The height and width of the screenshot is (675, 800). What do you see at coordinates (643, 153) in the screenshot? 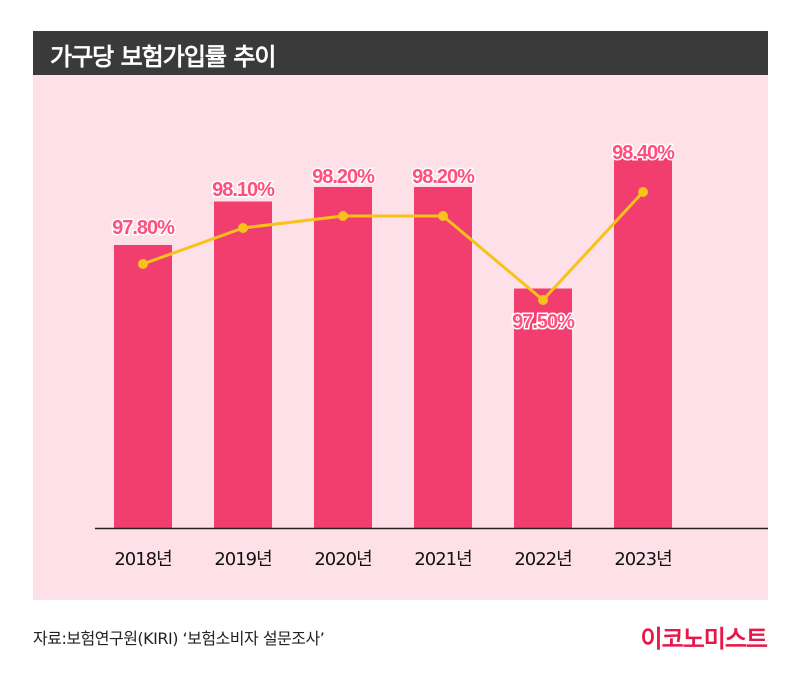
I see `data-label: 98.40%` at bounding box center [643, 153].